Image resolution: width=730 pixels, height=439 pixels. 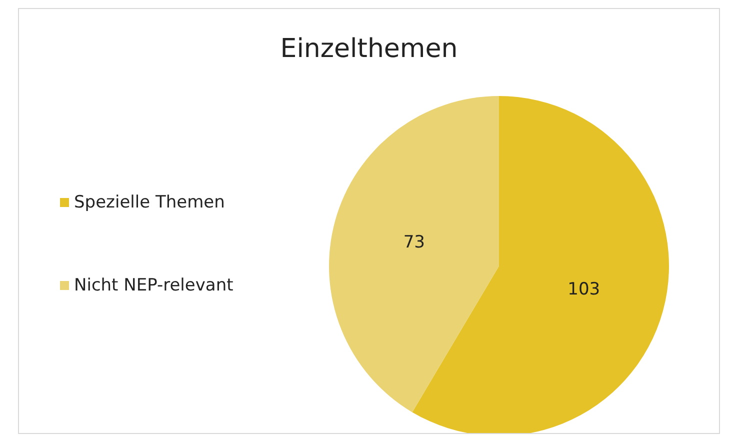 What do you see at coordinates (369, 49) in the screenshot?
I see `chart-title: Einzelthemen` at bounding box center [369, 49].